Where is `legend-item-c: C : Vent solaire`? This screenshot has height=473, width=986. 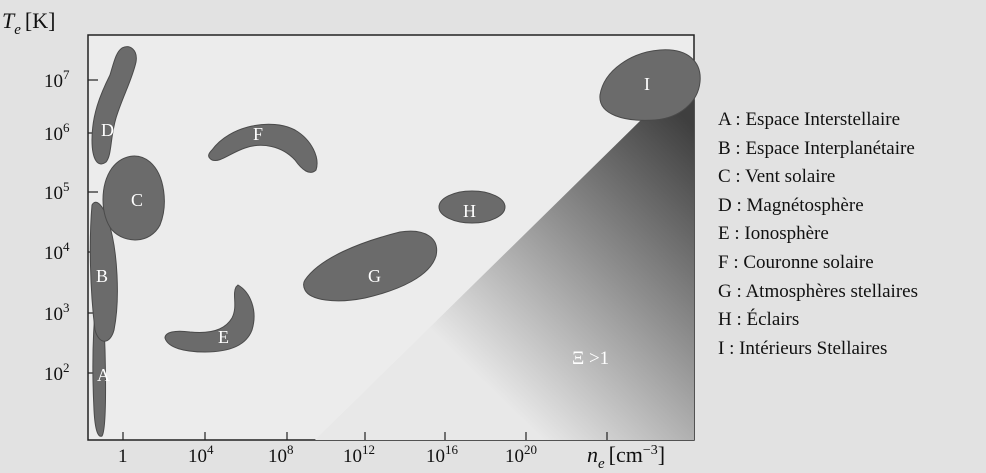 legend-item-c: C : Vent solaire is located at coordinates (777, 177).